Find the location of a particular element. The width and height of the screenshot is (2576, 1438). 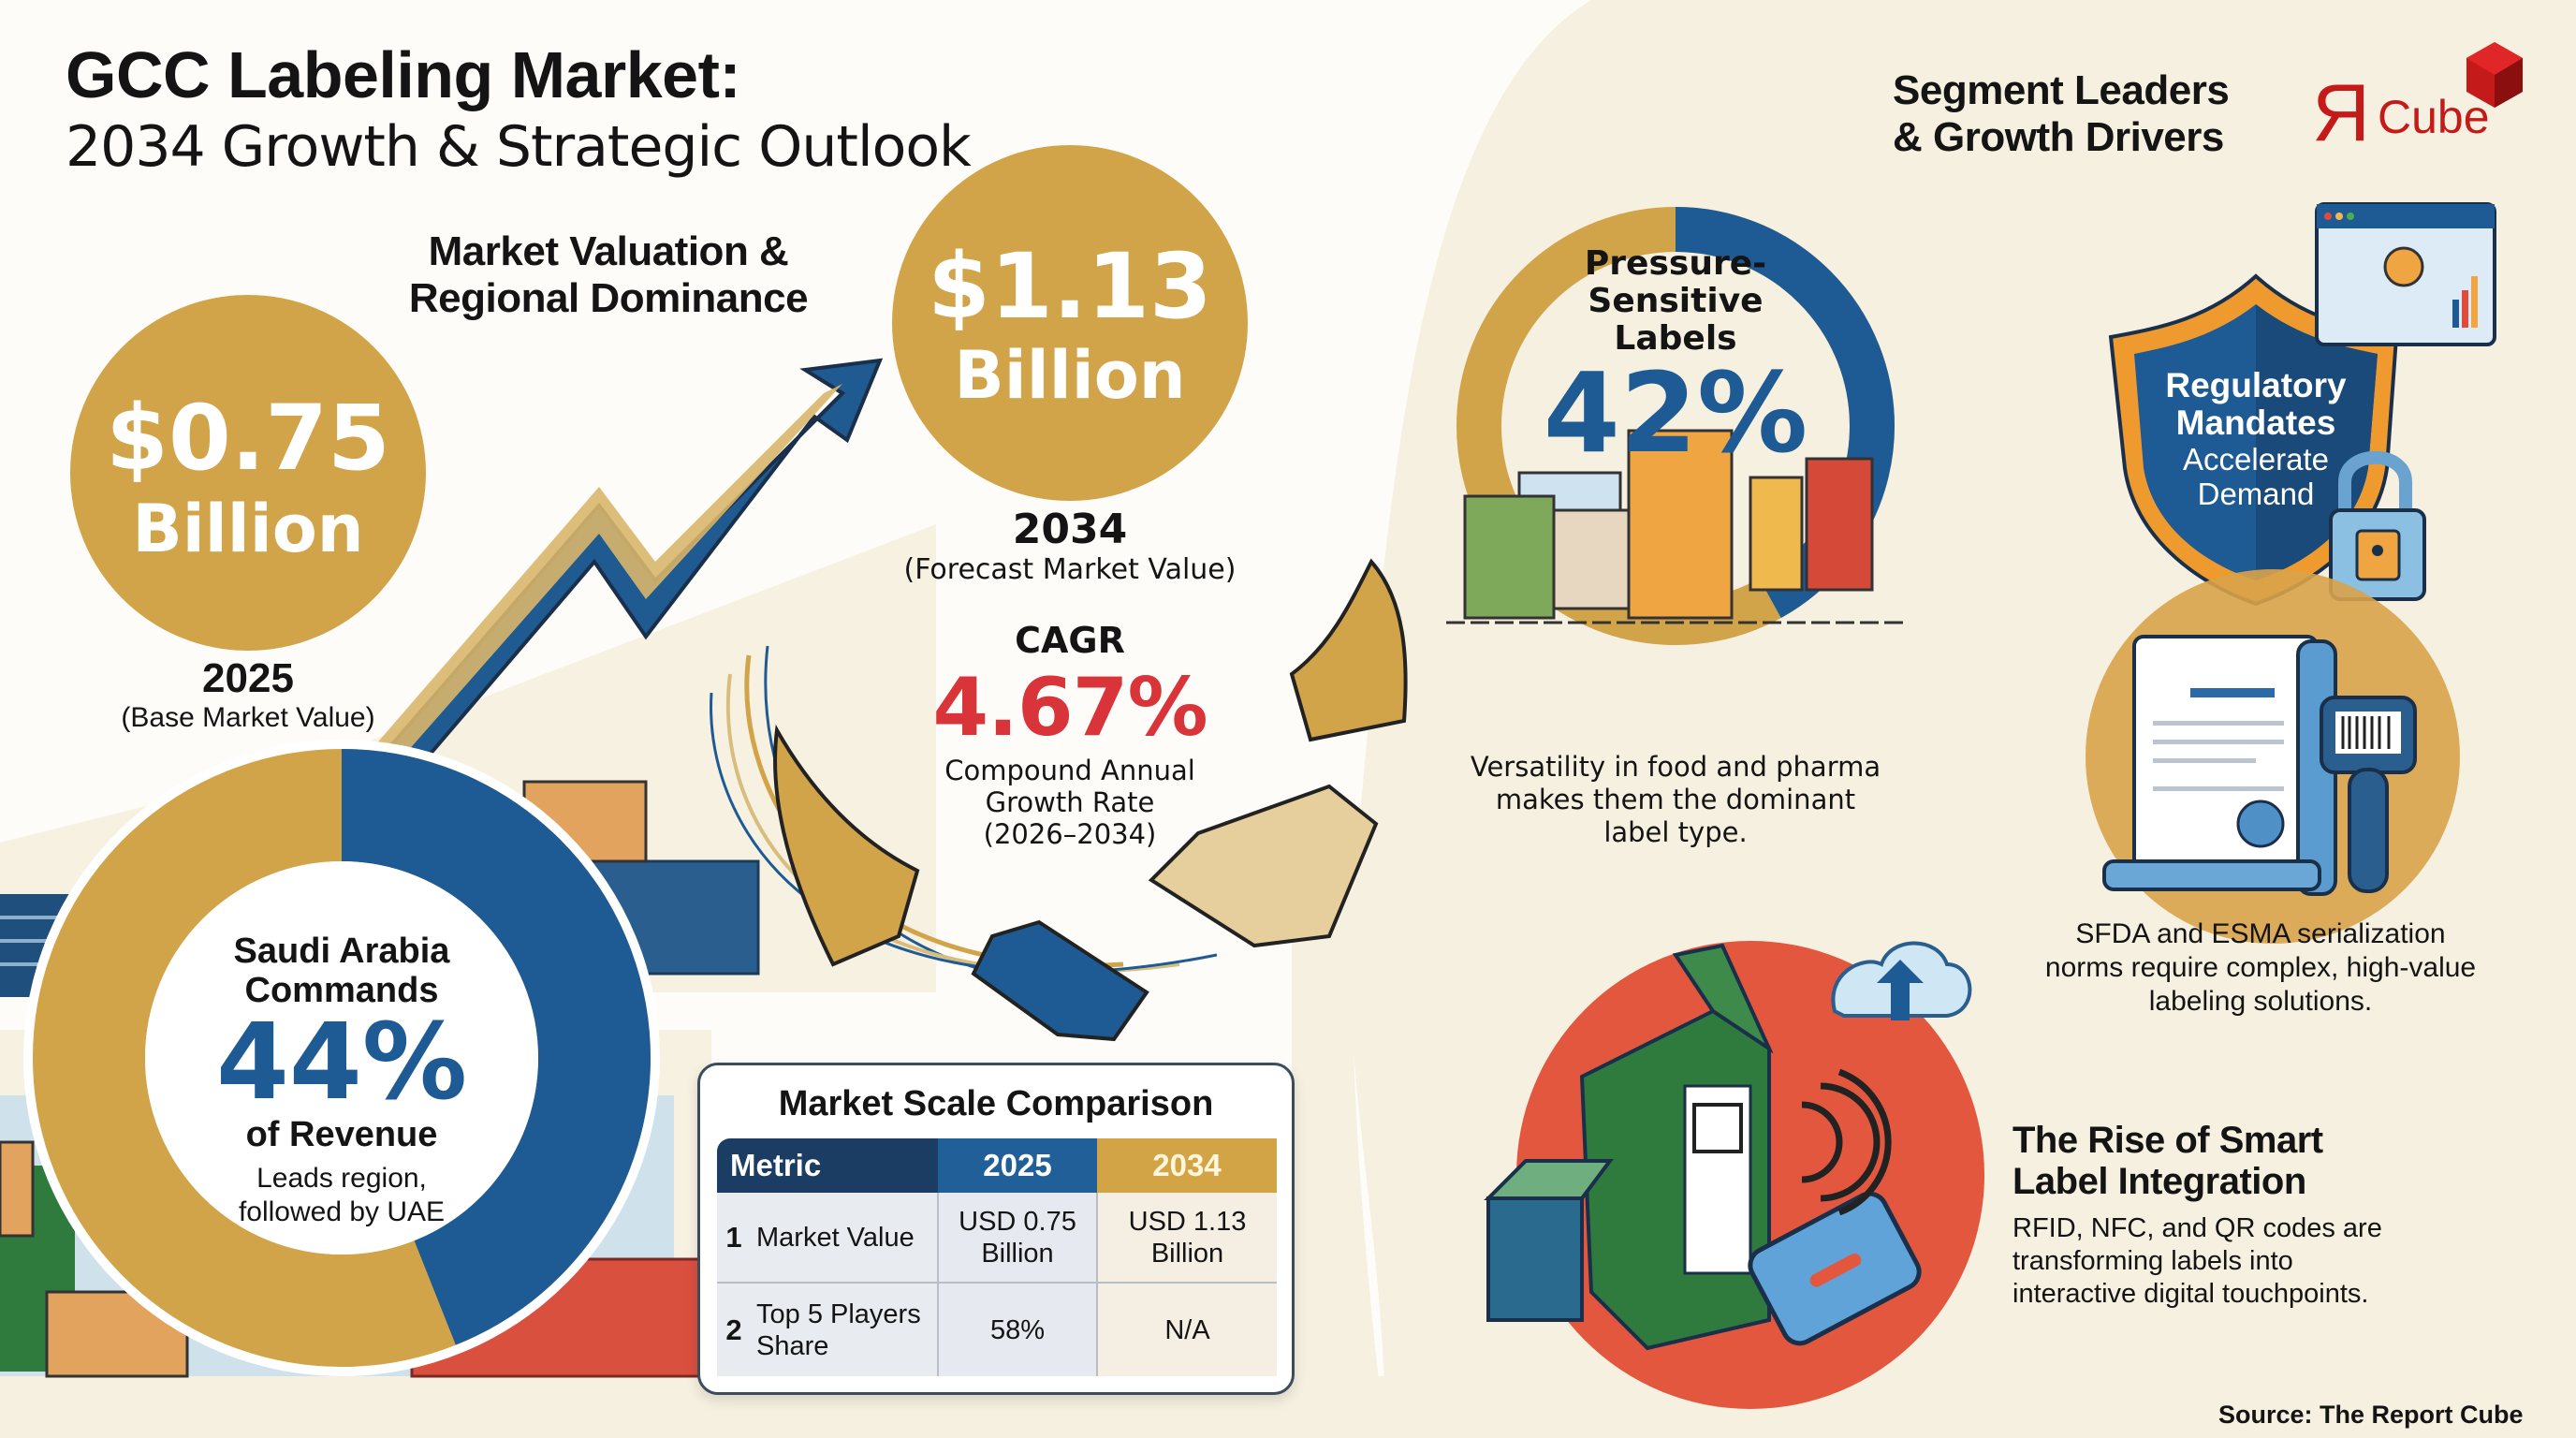

table-row: 2 Top 5 Players Share 58% N/A is located at coordinates (997, 1329).